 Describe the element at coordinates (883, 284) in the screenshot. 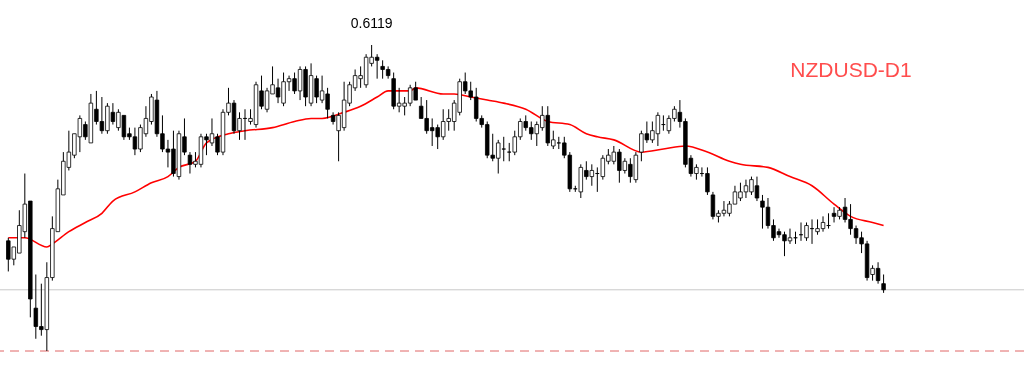

I see `candlestick` at that location.